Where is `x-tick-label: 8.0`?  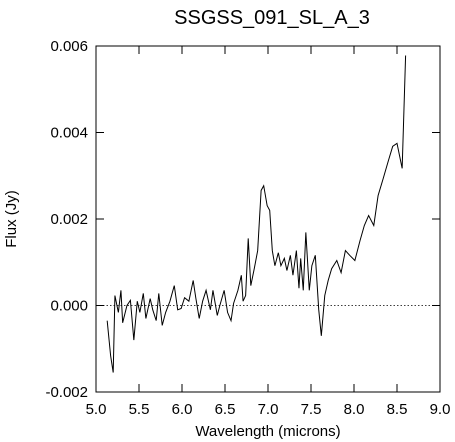
x-tick-label: 8.0 is located at coordinates (354, 409).